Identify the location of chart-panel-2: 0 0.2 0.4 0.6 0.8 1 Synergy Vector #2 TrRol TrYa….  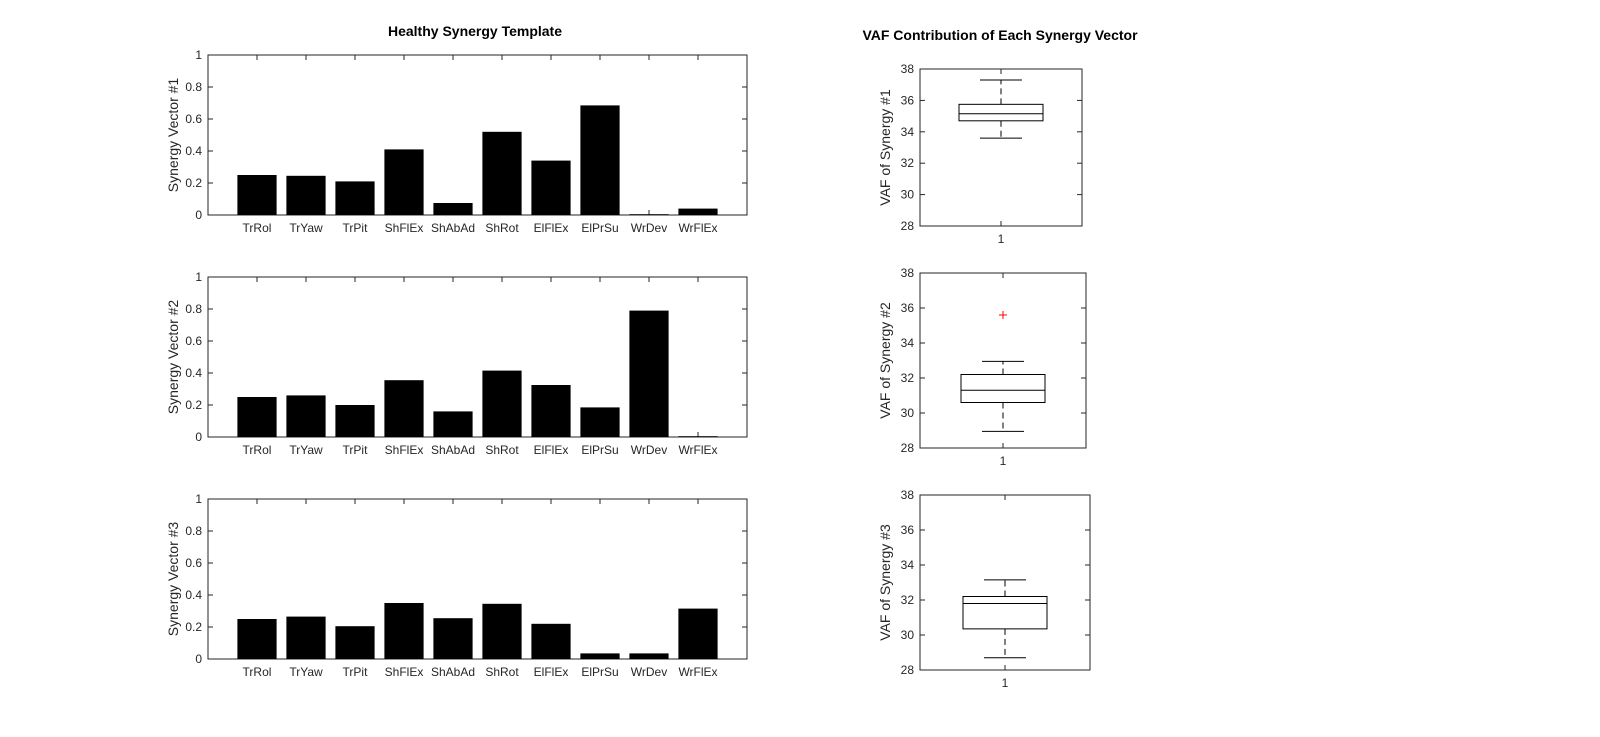
(456, 363).